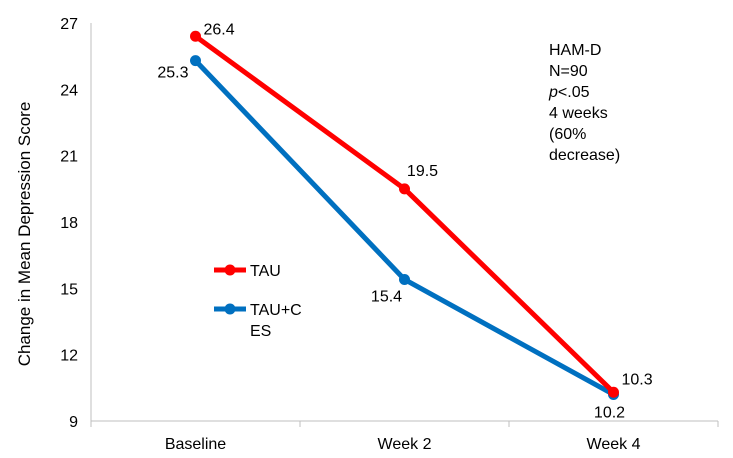 This screenshot has width=733, height=458. Describe the element at coordinates (219, 29) in the screenshot. I see `data-label: 26.4` at that location.